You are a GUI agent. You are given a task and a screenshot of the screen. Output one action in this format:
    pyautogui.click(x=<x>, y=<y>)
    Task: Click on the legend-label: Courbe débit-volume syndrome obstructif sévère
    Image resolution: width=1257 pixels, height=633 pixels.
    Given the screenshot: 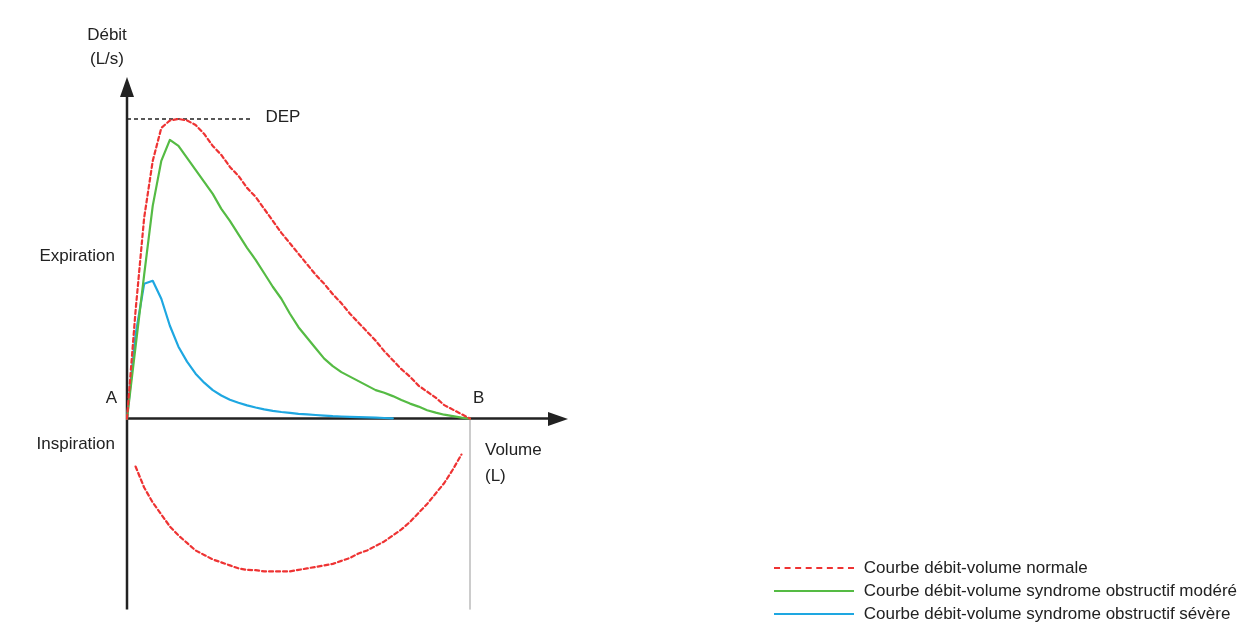 What is the action you would take?
    pyautogui.click(x=1047, y=613)
    